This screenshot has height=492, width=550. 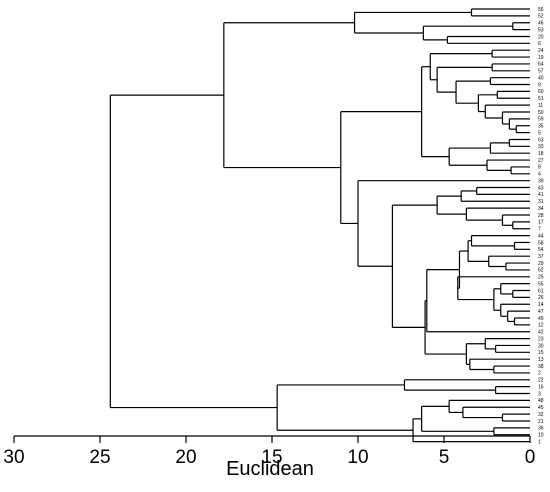 What do you see at coordinates (541, 436) in the screenshot?
I see `leaf-label-62: 10` at bounding box center [541, 436].